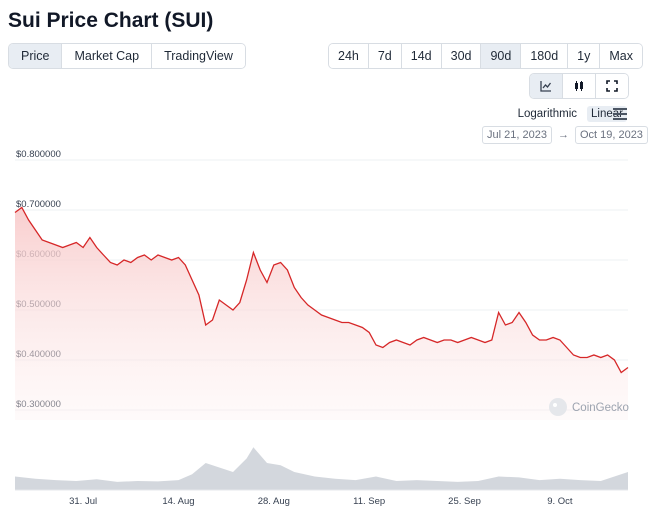  What do you see at coordinates (369, 501) in the screenshot?
I see `x-tick-label: 11. Sep` at bounding box center [369, 501].